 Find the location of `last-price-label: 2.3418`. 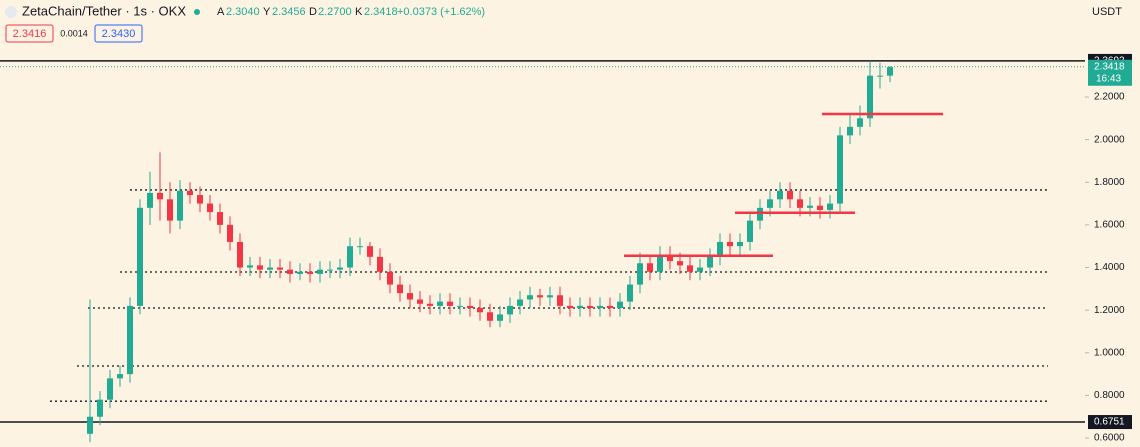

last-price-label: 2.3418 is located at coordinates (1109, 66).